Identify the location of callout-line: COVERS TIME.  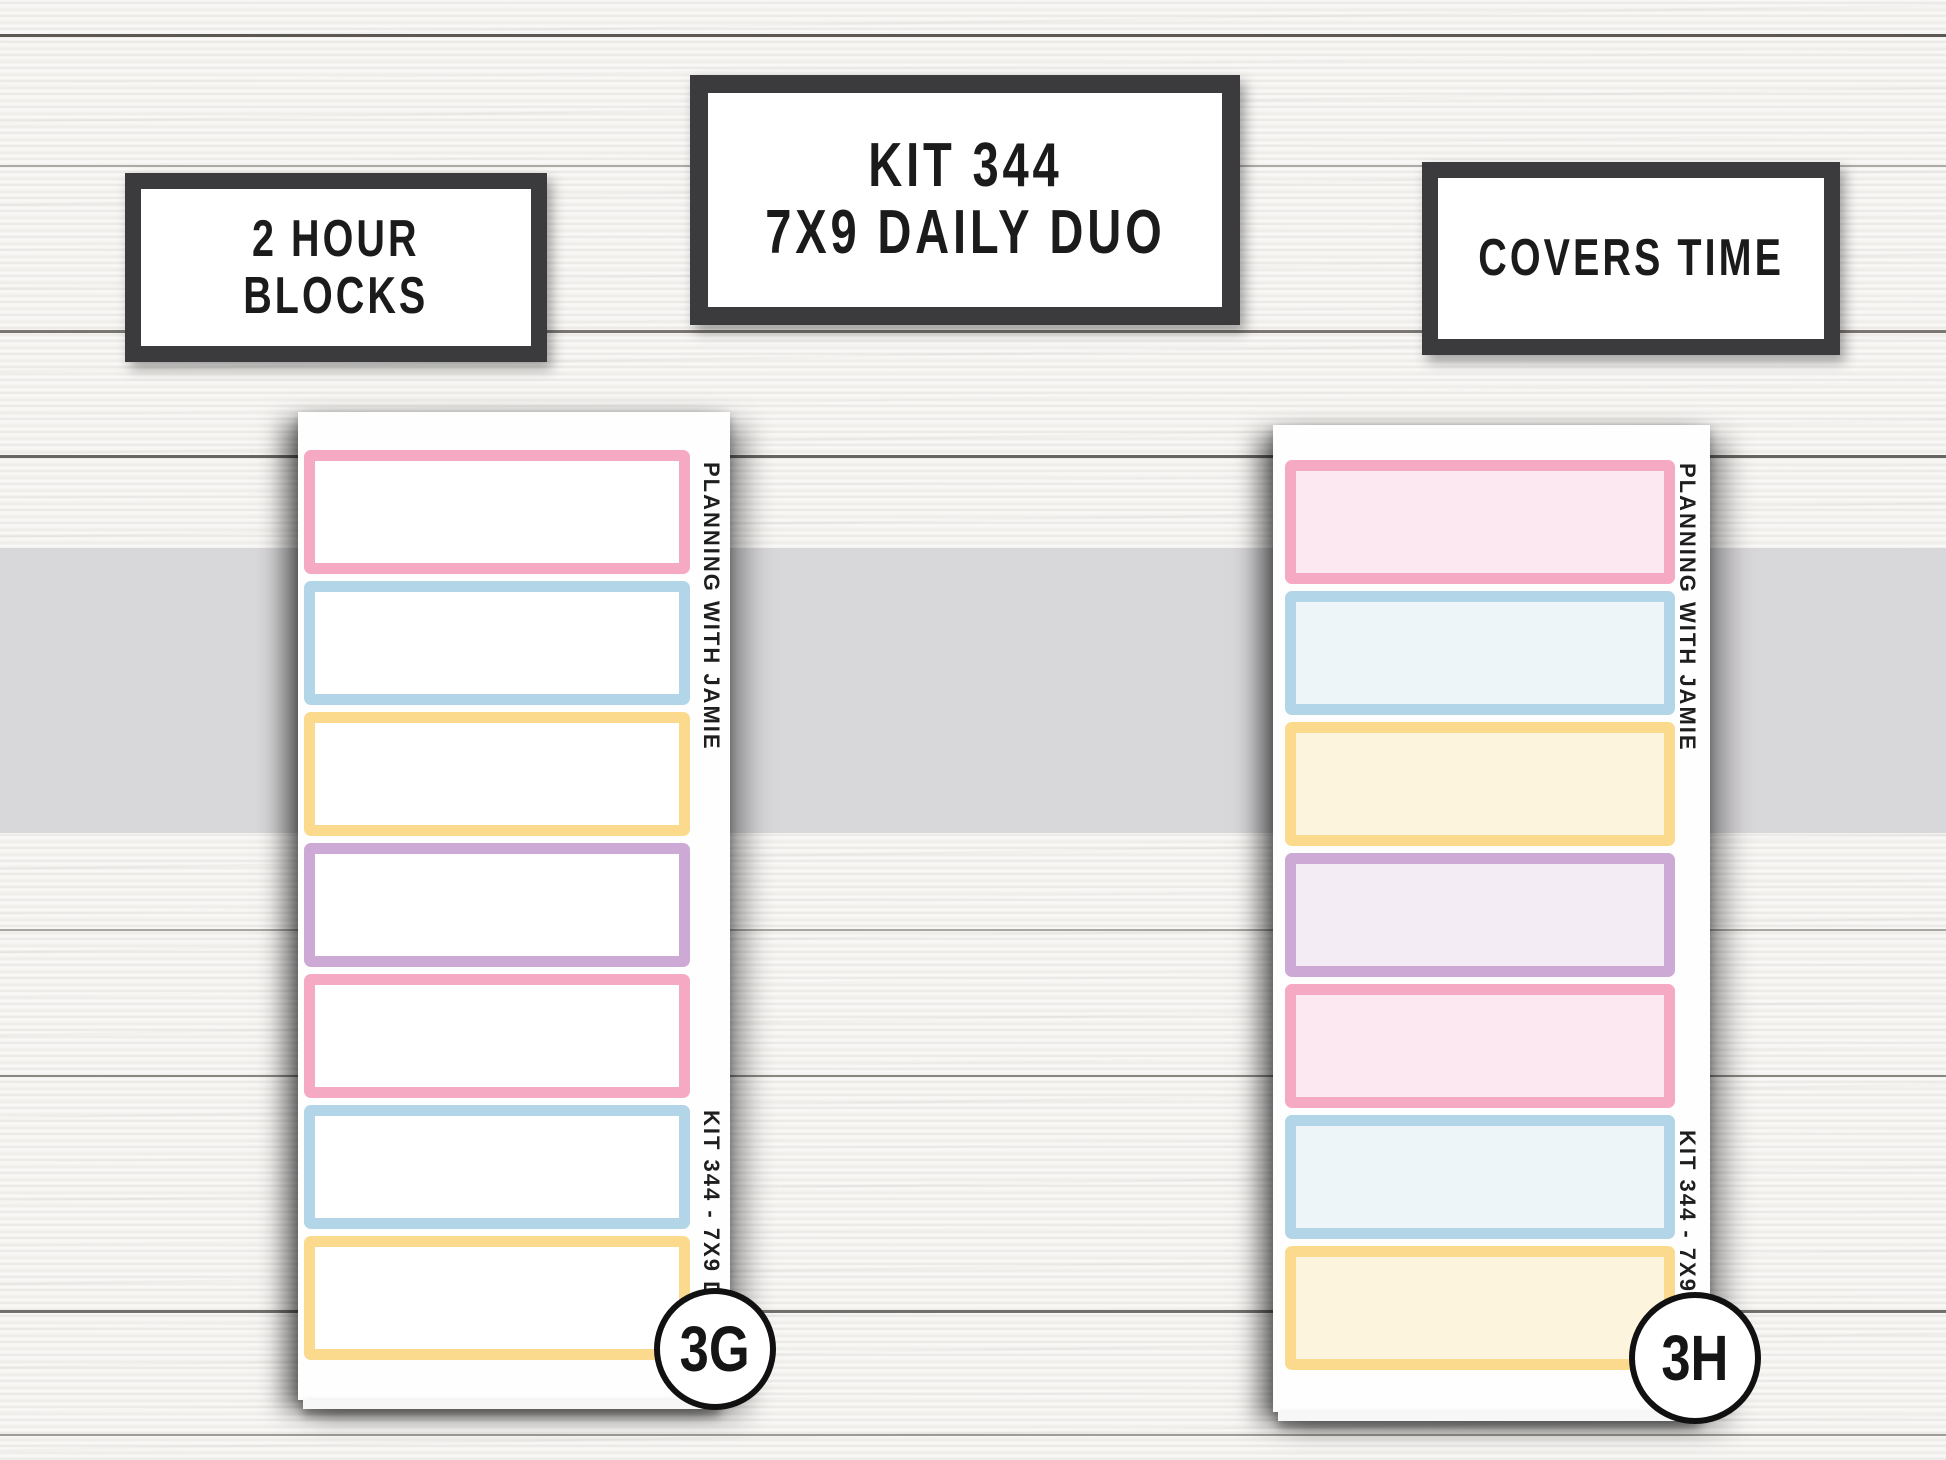
(1631, 258).